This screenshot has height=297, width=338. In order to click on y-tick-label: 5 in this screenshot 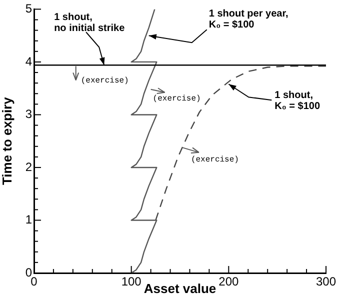, I will do `click(28, 9)`.